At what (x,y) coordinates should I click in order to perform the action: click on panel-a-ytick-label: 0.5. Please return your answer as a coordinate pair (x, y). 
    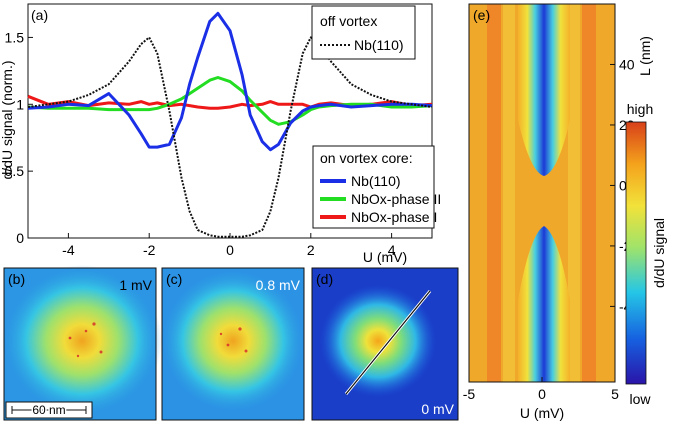
    Looking at the image, I should click on (15, 171).